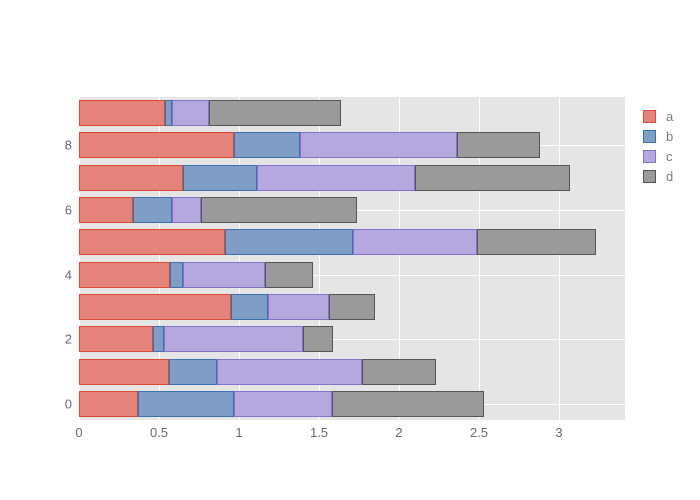 This screenshot has width=700, height=500. I want to click on bar-1-segment-b, so click(192, 371).